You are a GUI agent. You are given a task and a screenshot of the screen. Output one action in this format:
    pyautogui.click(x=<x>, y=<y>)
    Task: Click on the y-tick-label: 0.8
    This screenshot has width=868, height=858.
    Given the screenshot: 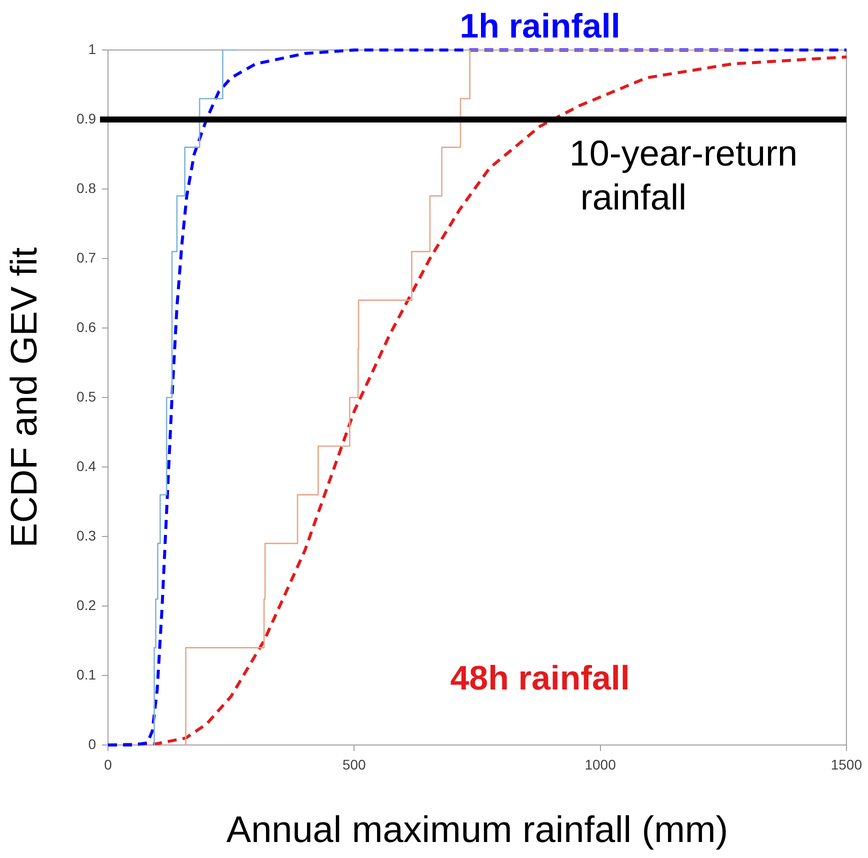 What is the action you would take?
    pyautogui.click(x=86, y=188)
    